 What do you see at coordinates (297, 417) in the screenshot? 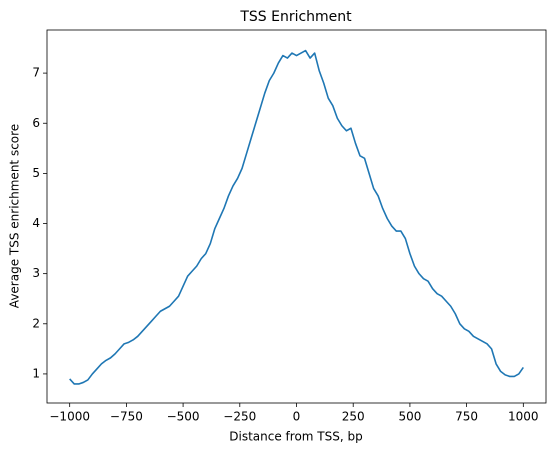
I see `x-tick-label: 0` at bounding box center [297, 417].